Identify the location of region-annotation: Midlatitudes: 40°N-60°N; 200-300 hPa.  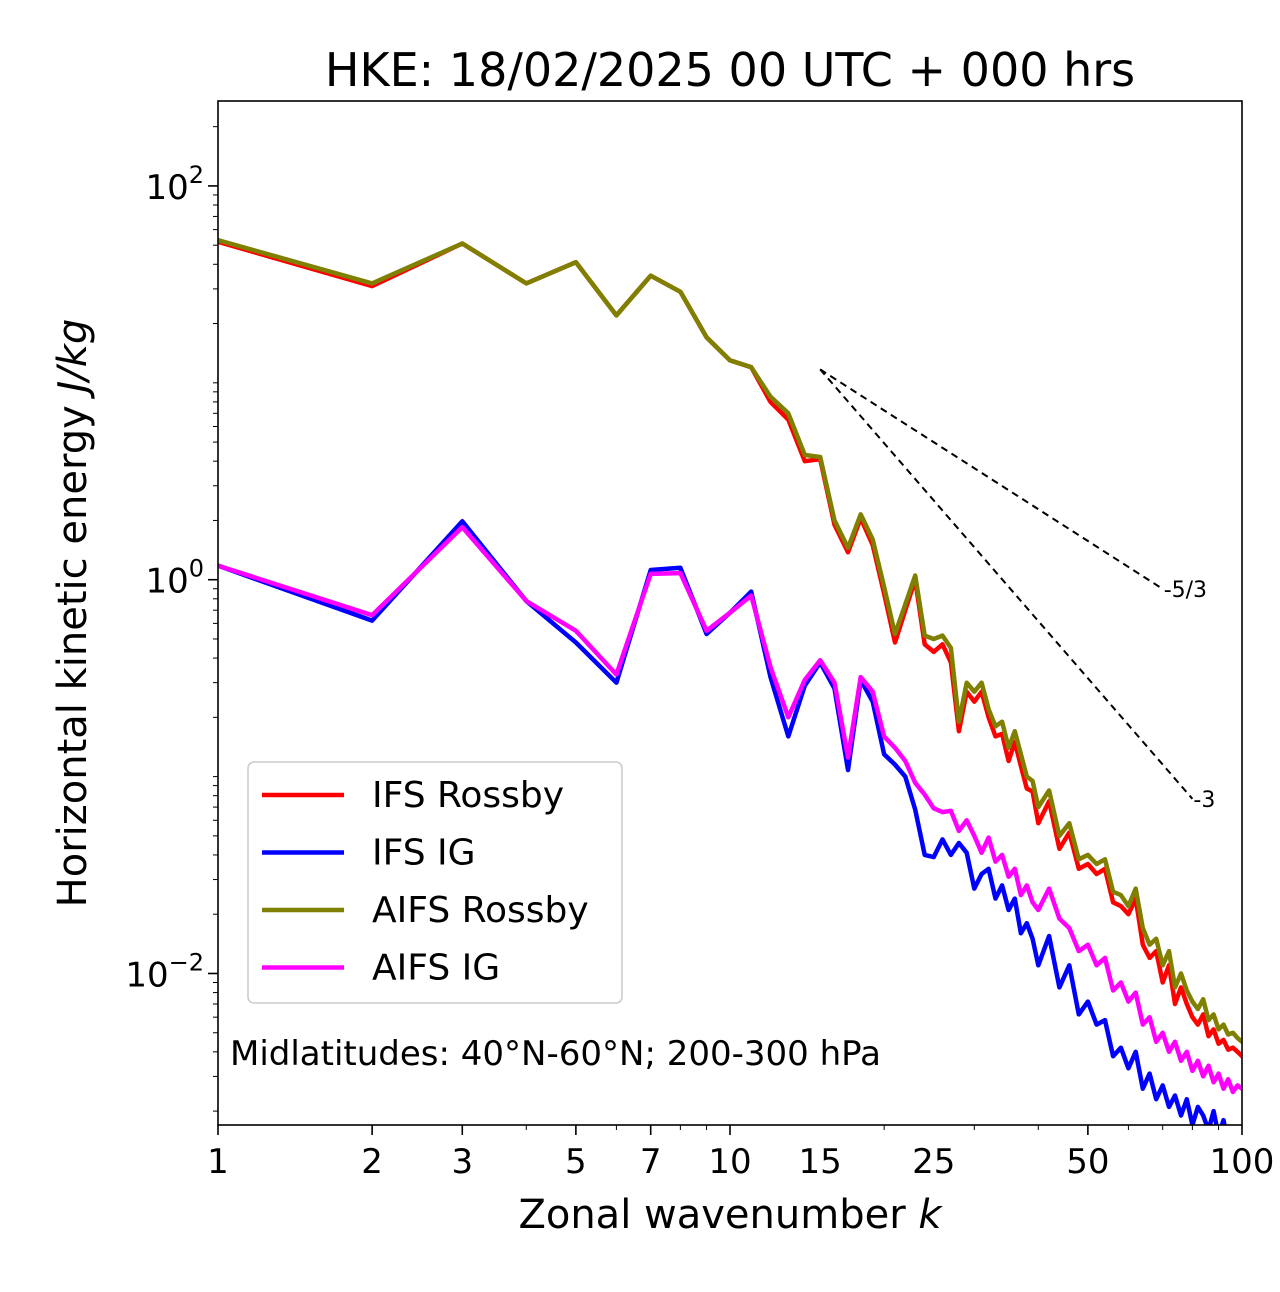
(555, 1054).